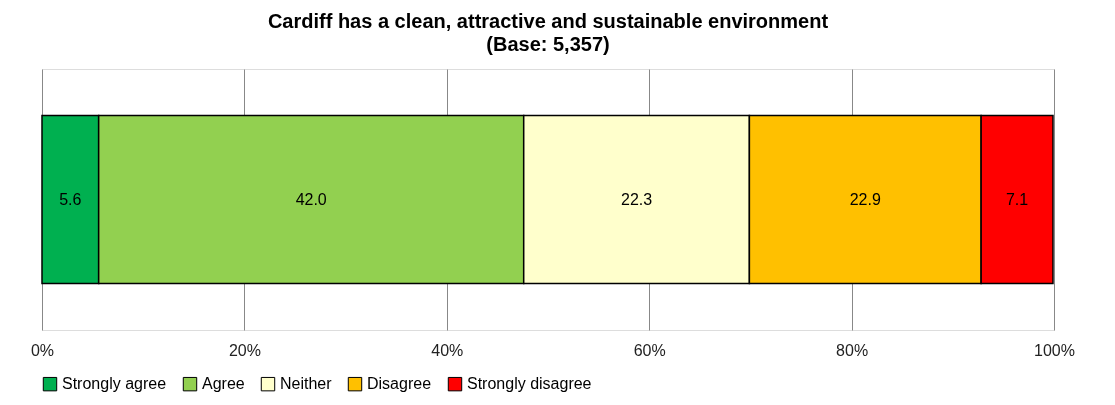 This screenshot has height=405, width=1115. I want to click on legend-label: Strongly disagree, so click(529, 384).